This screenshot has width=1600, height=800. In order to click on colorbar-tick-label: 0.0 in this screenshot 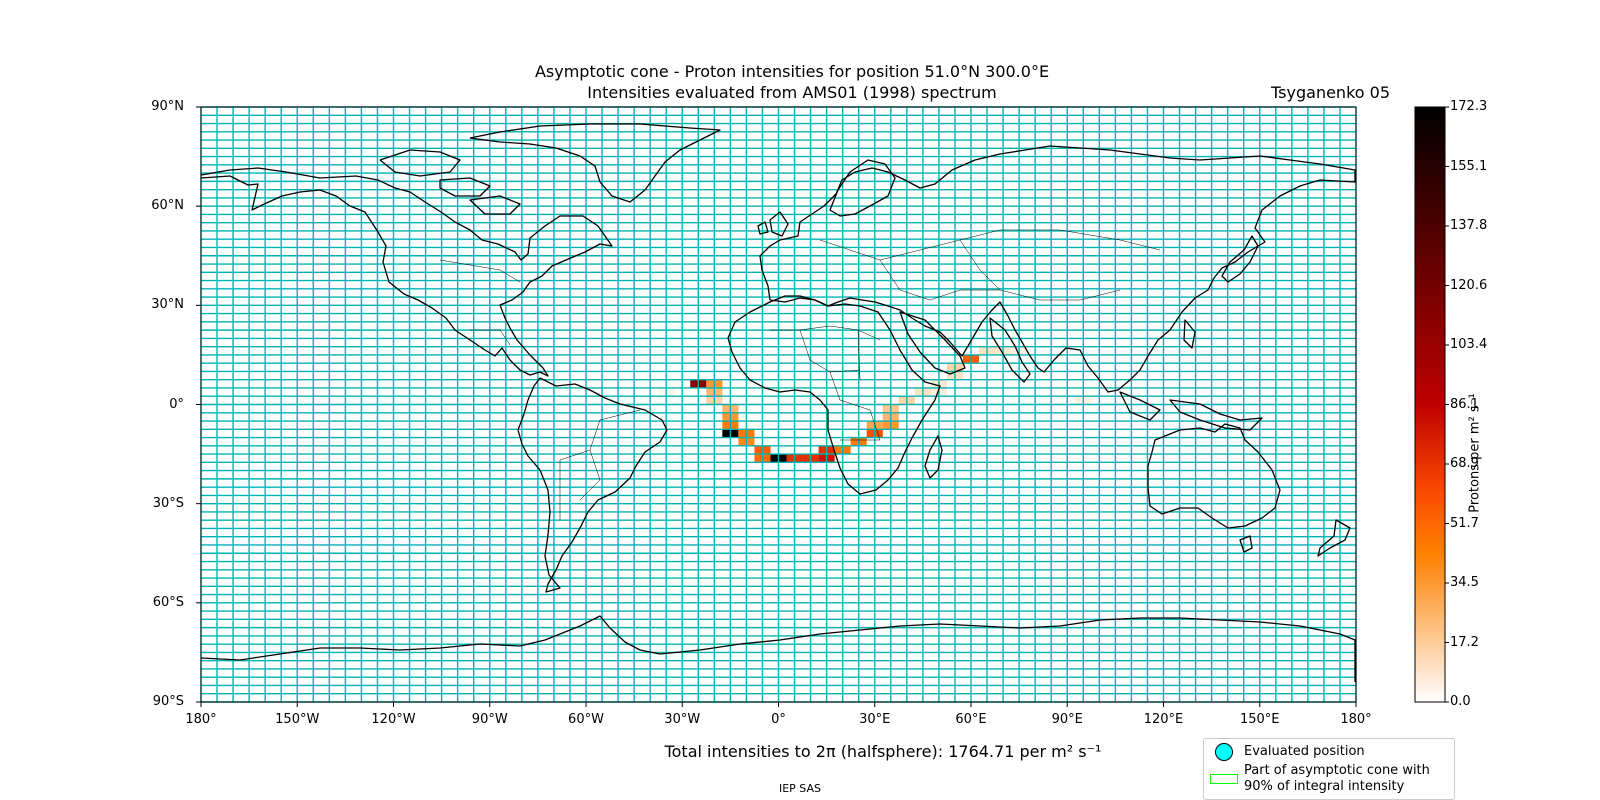, I will do `click(1460, 701)`.